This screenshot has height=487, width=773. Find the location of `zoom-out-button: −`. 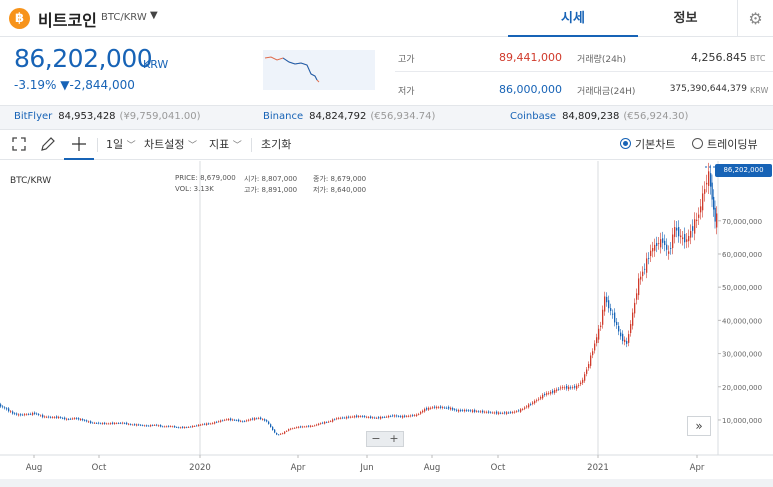

zoom-out-button: − is located at coordinates (376, 438).